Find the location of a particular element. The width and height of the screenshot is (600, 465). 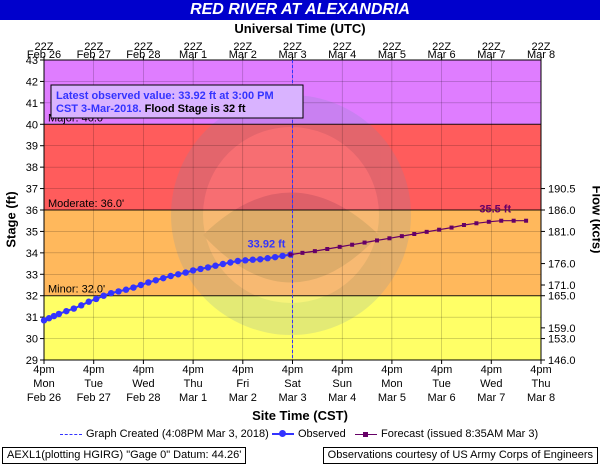

observed-line-icon is located at coordinates (283, 434).